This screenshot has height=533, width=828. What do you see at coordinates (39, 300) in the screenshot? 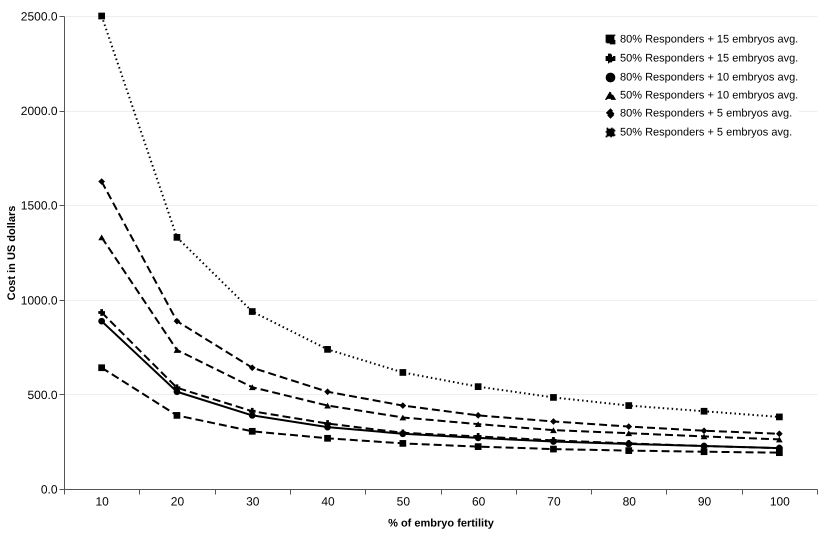
I see `y-tick-label: 1000.0` at bounding box center [39, 300].